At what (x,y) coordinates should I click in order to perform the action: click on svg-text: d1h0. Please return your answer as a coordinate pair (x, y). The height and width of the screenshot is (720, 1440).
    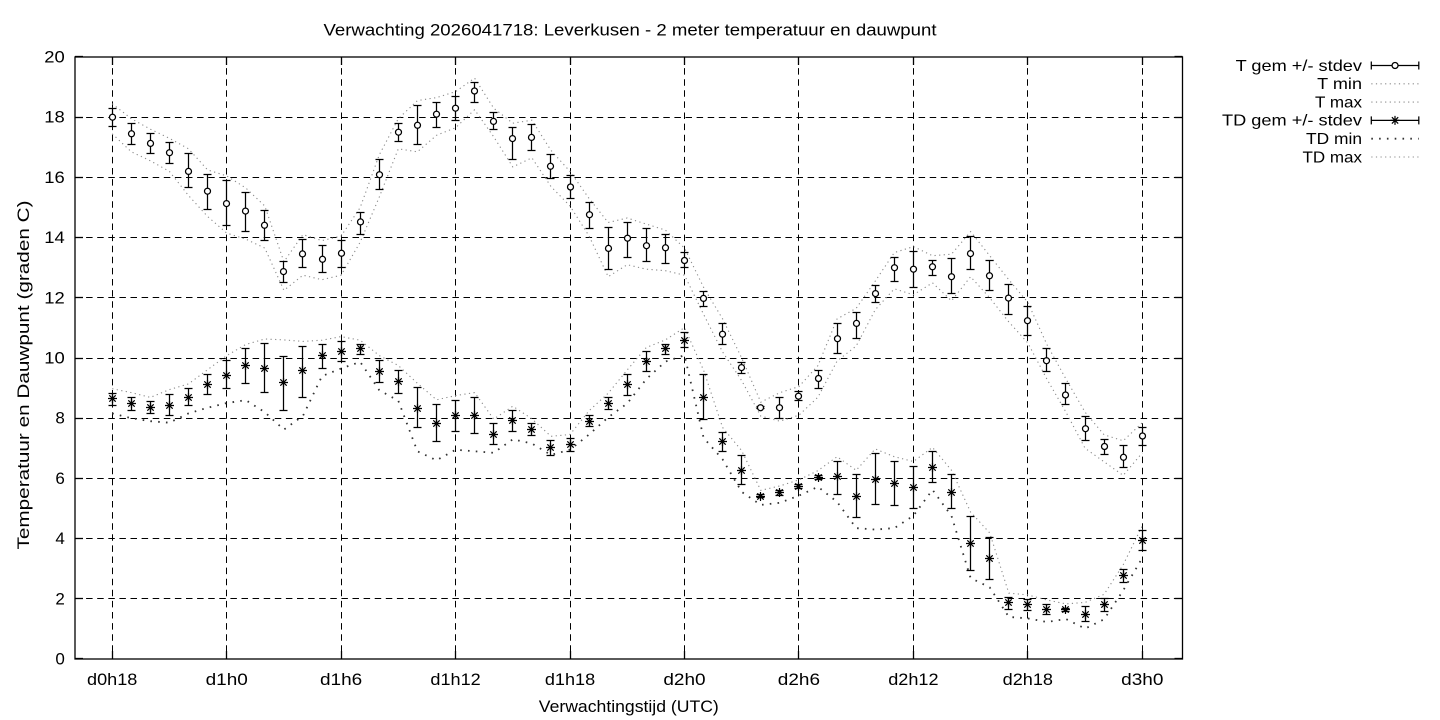
    Looking at the image, I should click on (227, 679).